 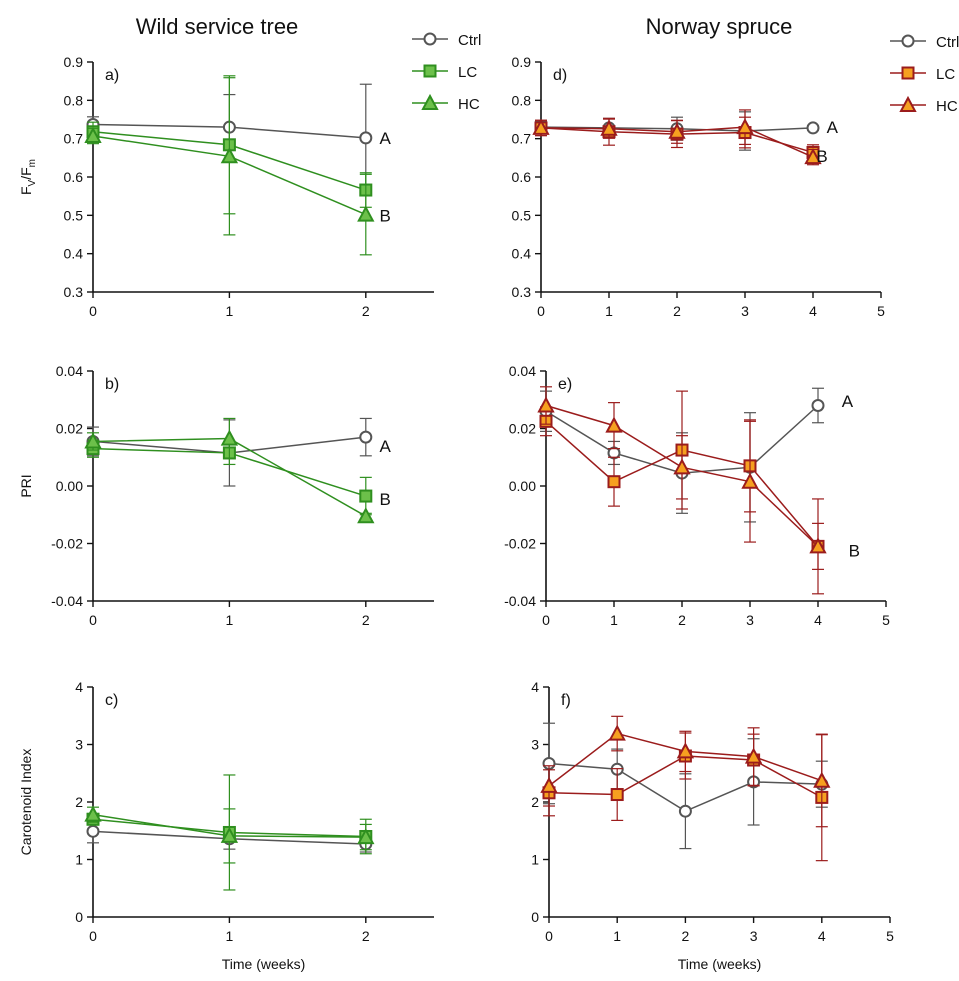 I want to click on legend-marker-triangle, so click(x=908, y=103).